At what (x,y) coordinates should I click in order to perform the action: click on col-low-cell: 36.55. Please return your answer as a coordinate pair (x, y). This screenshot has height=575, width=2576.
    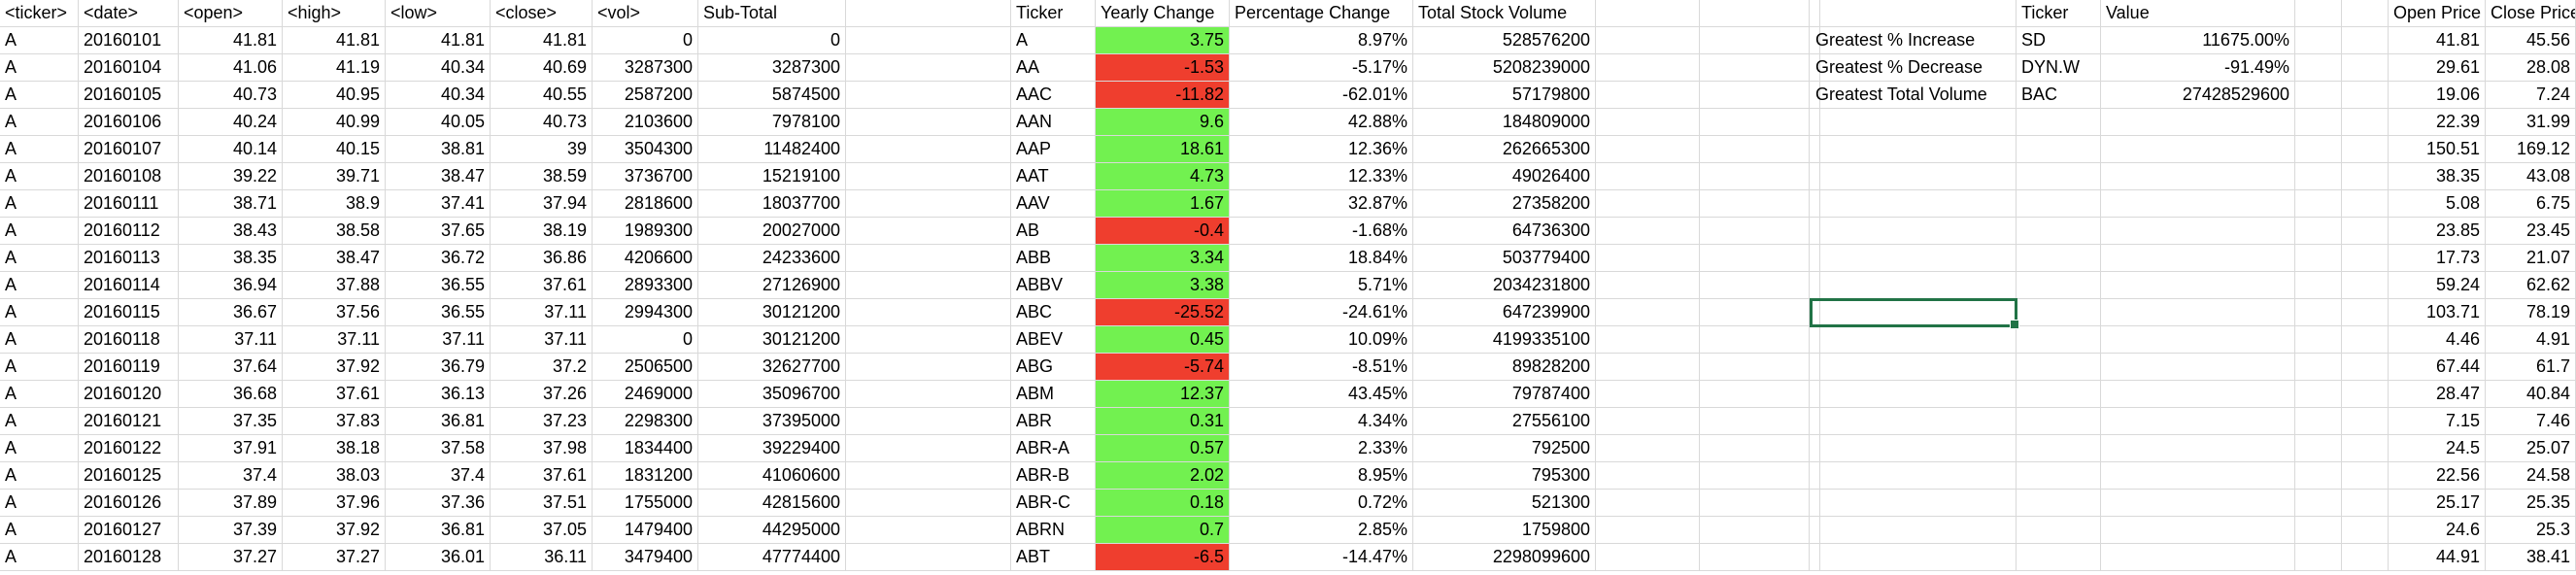
    Looking at the image, I should click on (438, 312).